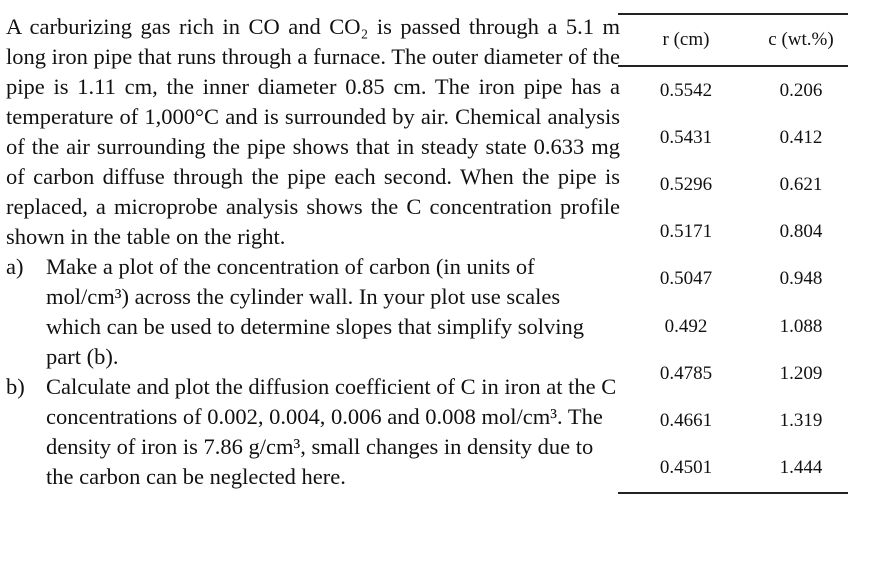  What do you see at coordinates (686, 232) in the screenshot?
I see `cell-radius: 0.5171` at bounding box center [686, 232].